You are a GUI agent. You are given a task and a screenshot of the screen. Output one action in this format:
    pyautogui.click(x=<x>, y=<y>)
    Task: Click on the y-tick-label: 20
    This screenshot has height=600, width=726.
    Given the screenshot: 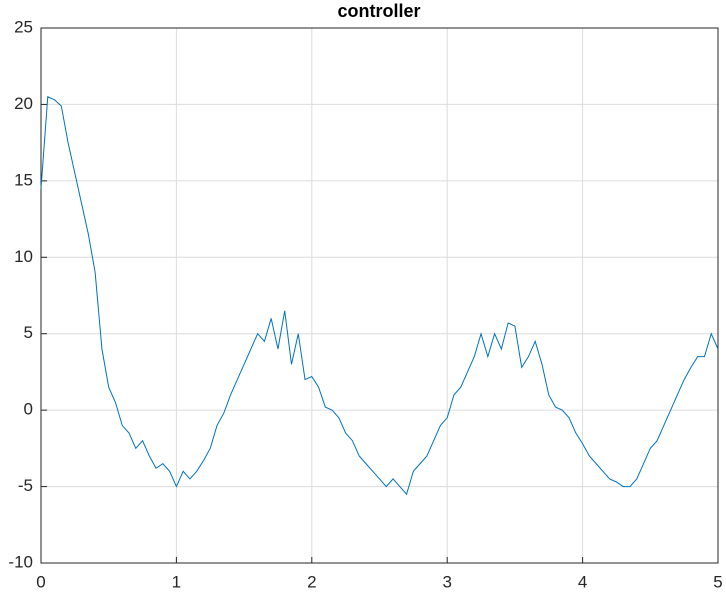 What is the action you would take?
    pyautogui.click(x=23, y=103)
    